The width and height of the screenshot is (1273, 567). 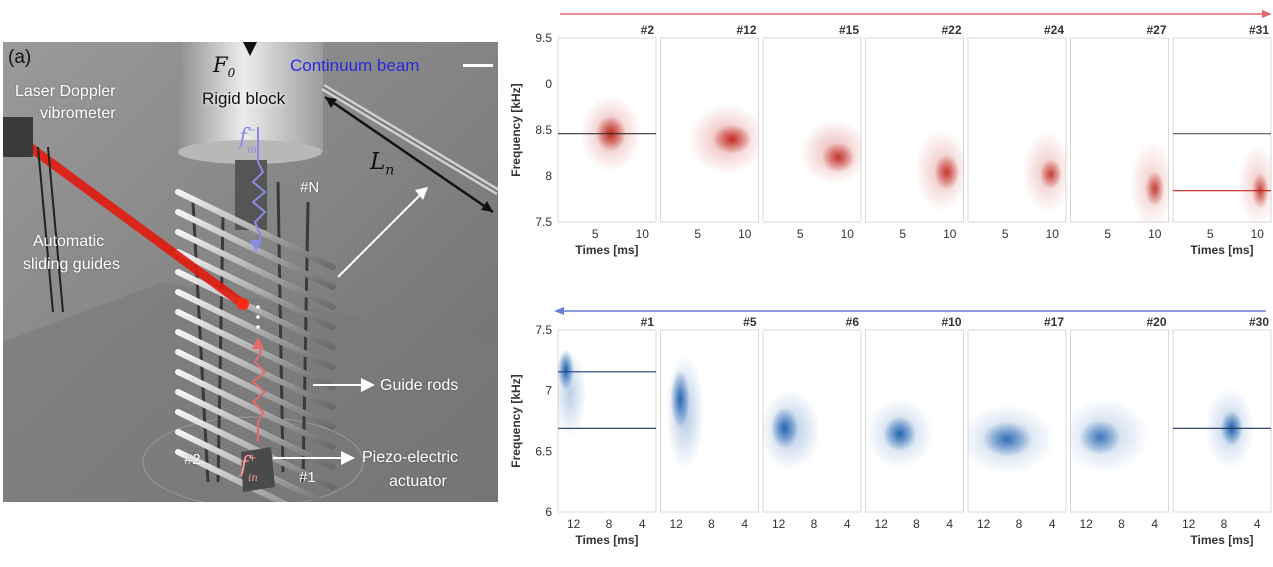 What do you see at coordinates (548, 176) in the screenshot?
I see `y-tick-label: 8` at bounding box center [548, 176].